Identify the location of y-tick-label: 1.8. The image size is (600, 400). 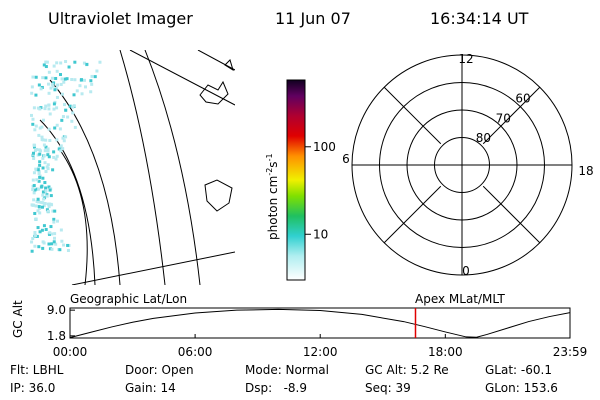
(56, 336).